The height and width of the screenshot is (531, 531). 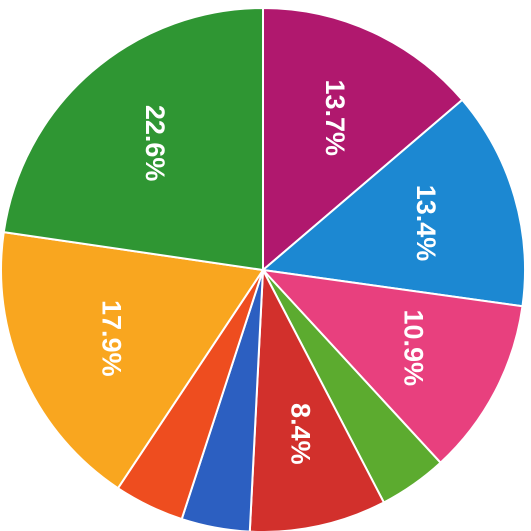 I want to click on slice-label: 22.6%, so click(x=155, y=143).